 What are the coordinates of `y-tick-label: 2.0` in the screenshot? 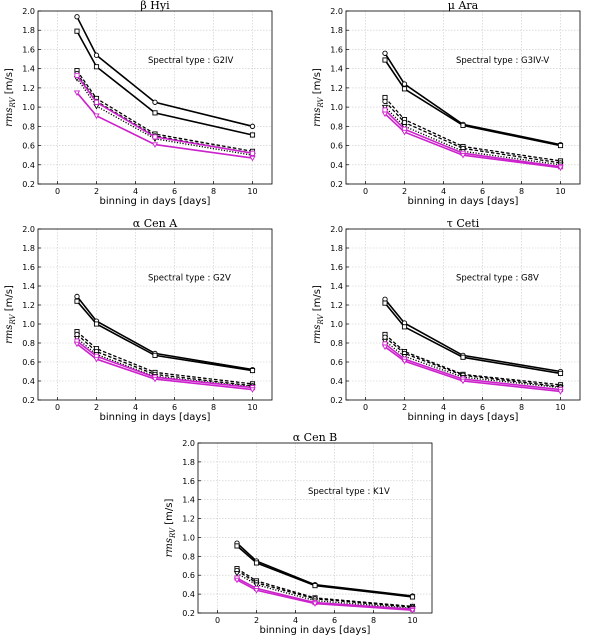 It's located at (28, 229).